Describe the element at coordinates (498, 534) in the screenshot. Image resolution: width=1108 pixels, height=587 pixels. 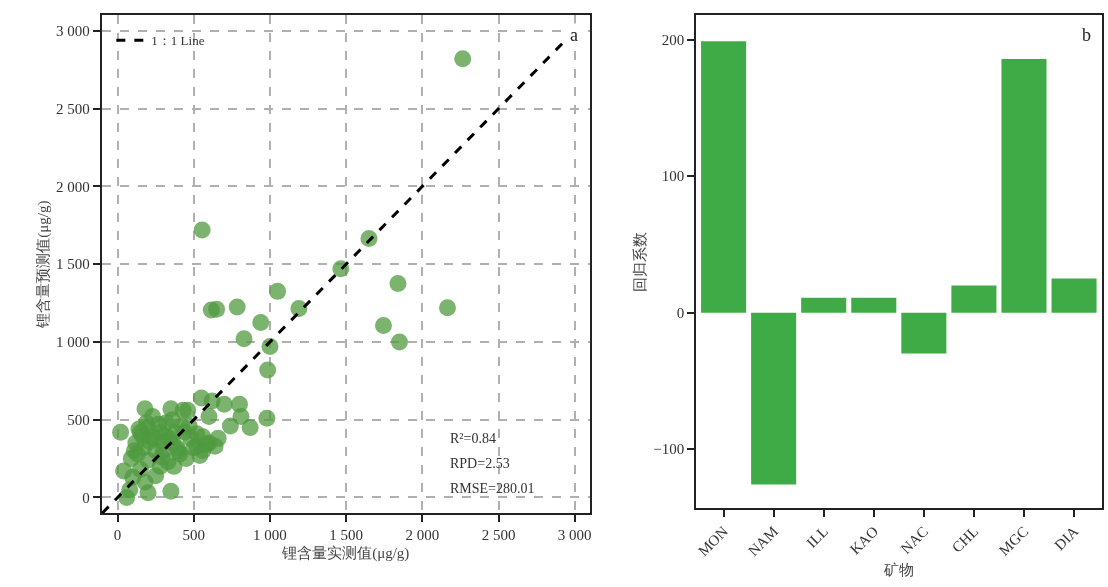
I see `x-tick-label: 2 500` at that location.